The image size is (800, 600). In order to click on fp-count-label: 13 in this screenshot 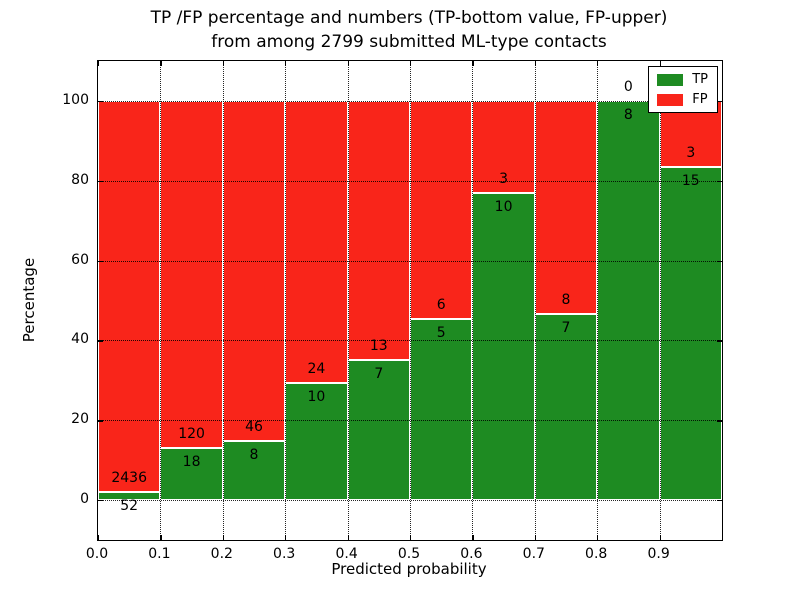, I will do `click(378, 346)`.